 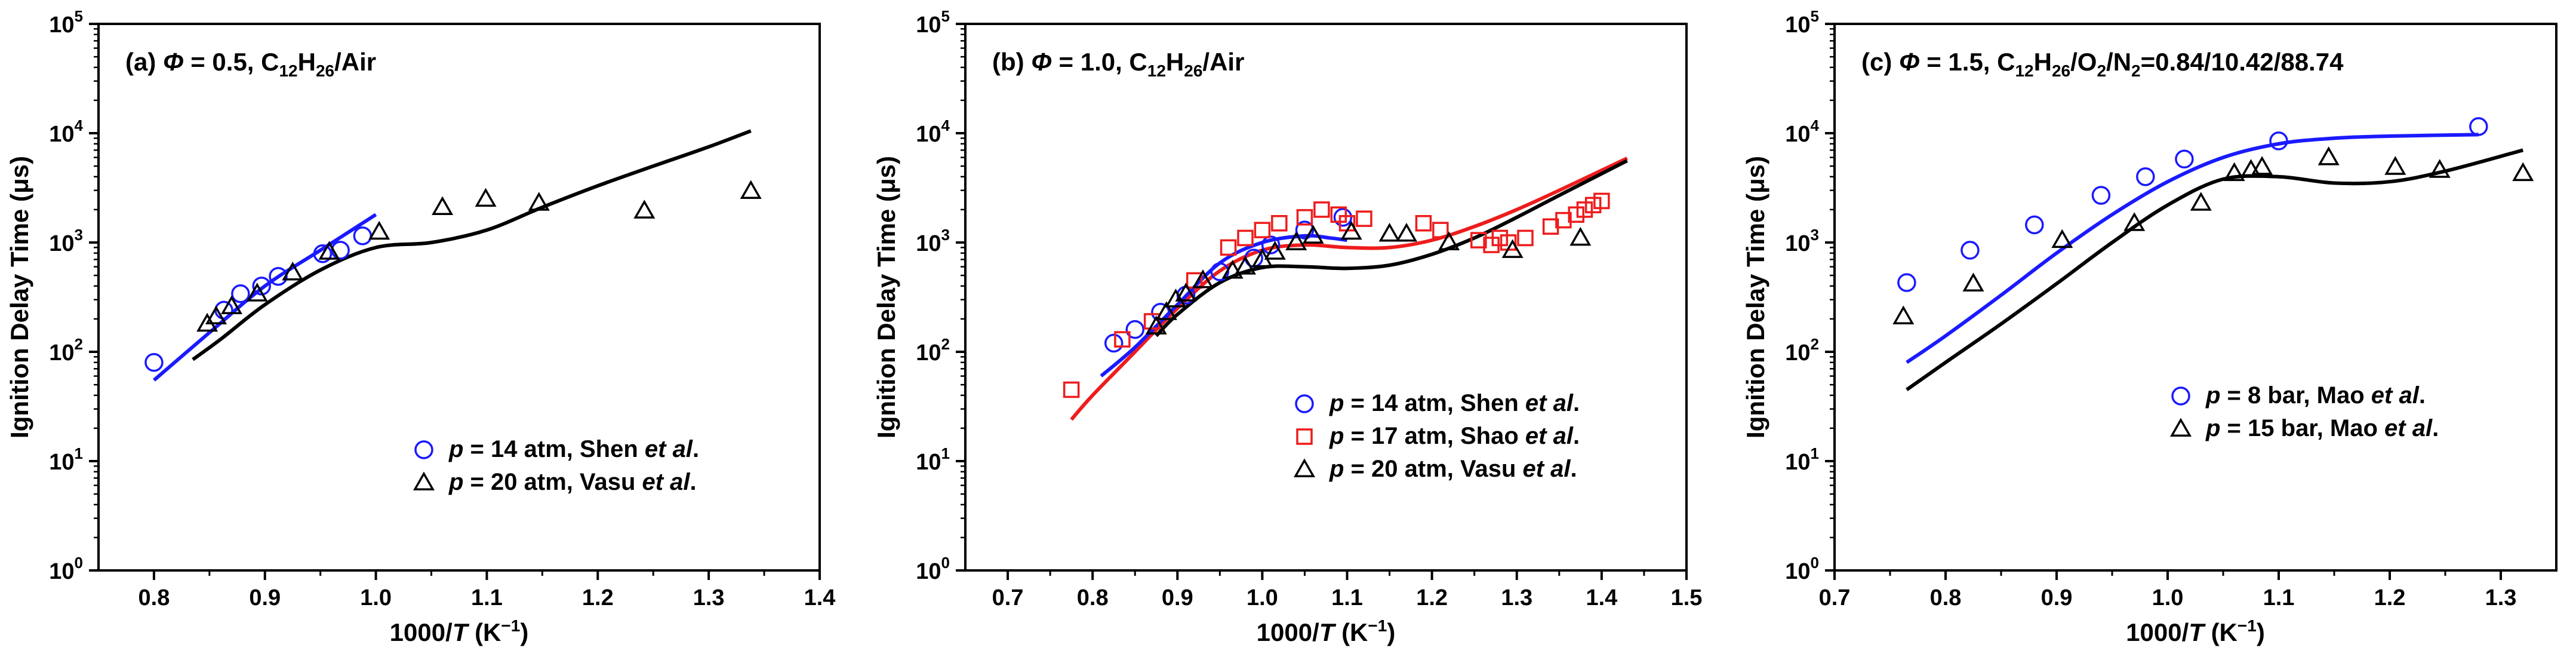 What do you see at coordinates (2302, 428) in the screenshot?
I see `legend-text: = 15 bar, Mao` at bounding box center [2302, 428].